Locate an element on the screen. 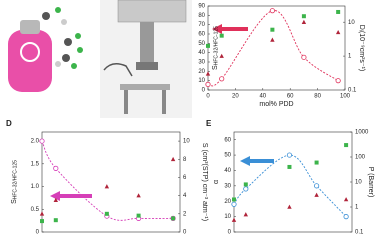  axis-label-part: α is located at coordinates (216, 182).